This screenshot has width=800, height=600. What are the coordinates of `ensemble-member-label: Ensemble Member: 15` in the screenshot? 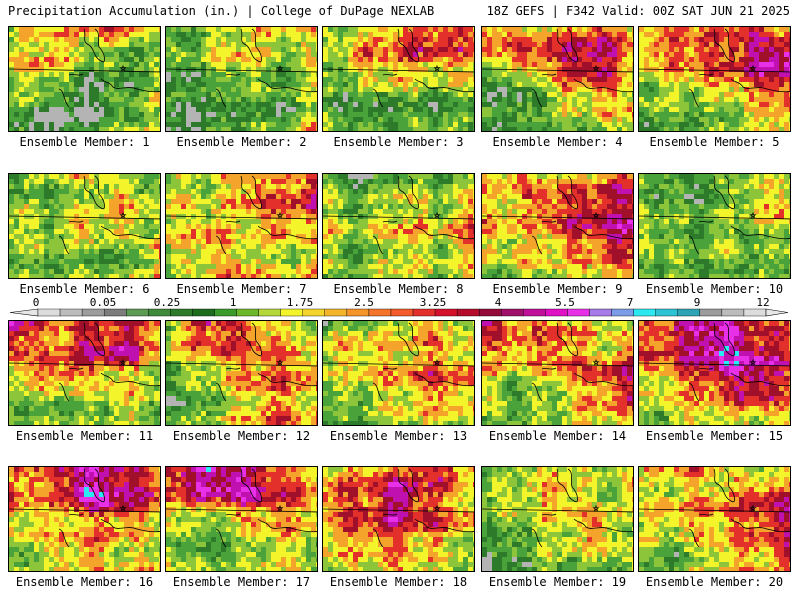 It's located at (714, 436).